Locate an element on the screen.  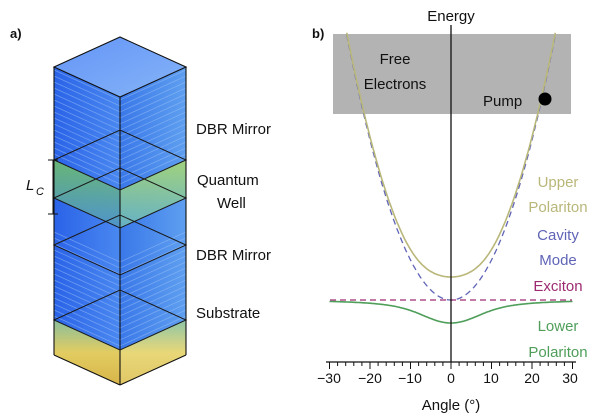
electrons-label: Electrons is located at coordinates (395, 84).